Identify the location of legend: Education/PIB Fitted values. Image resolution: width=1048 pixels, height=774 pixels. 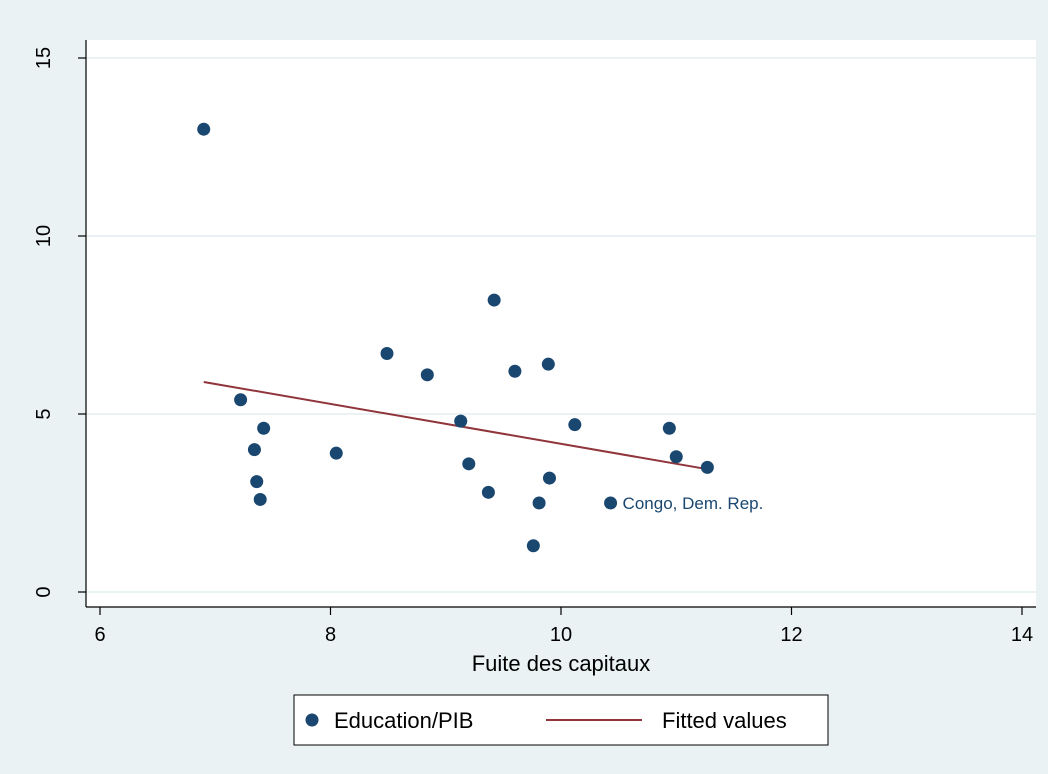
(561, 720).